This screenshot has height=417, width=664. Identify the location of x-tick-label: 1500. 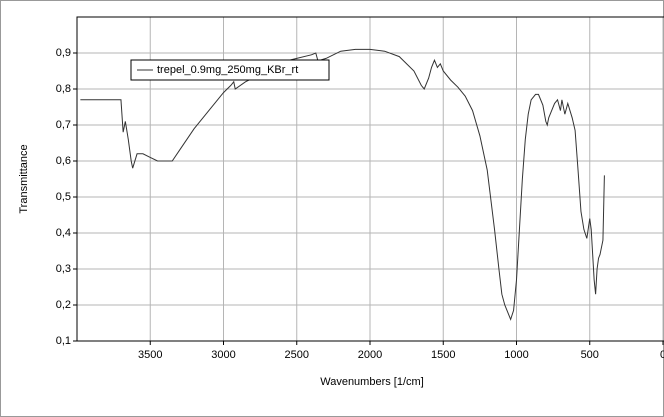
(443, 355).